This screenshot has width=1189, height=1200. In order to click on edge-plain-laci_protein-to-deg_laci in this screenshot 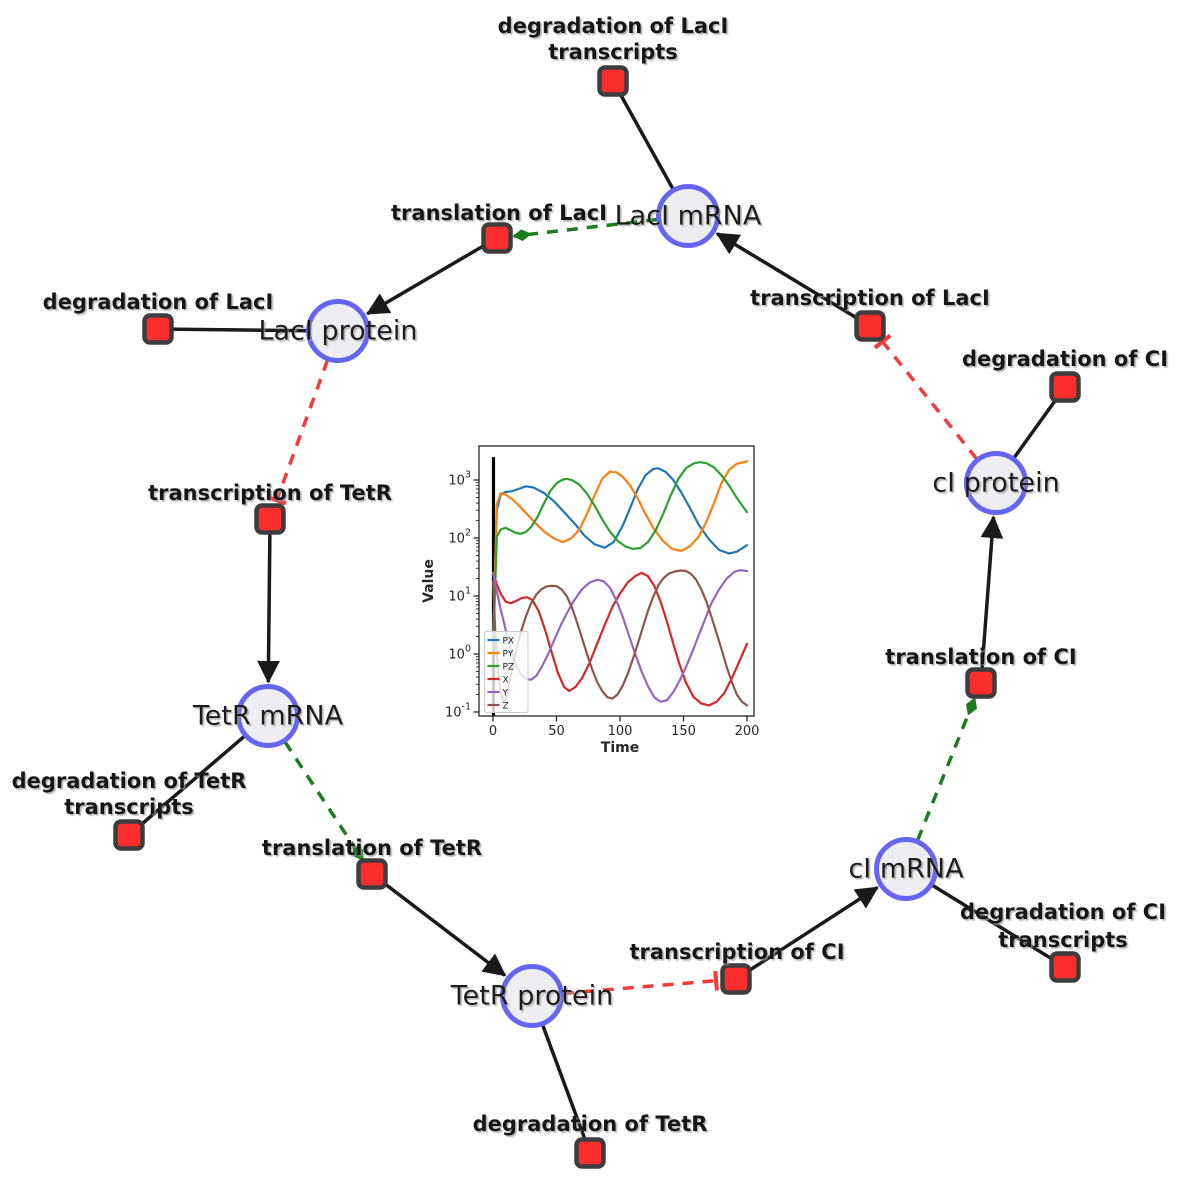, I will do `click(232, 330)`.